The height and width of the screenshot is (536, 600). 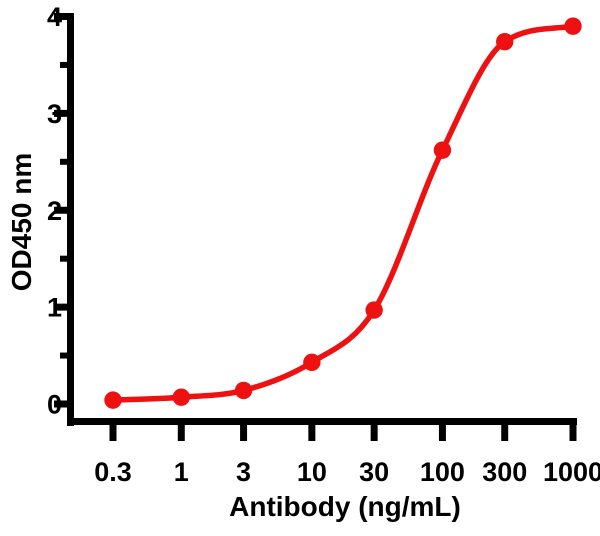 What do you see at coordinates (312, 472) in the screenshot?
I see `x-tick-label: 10` at bounding box center [312, 472].